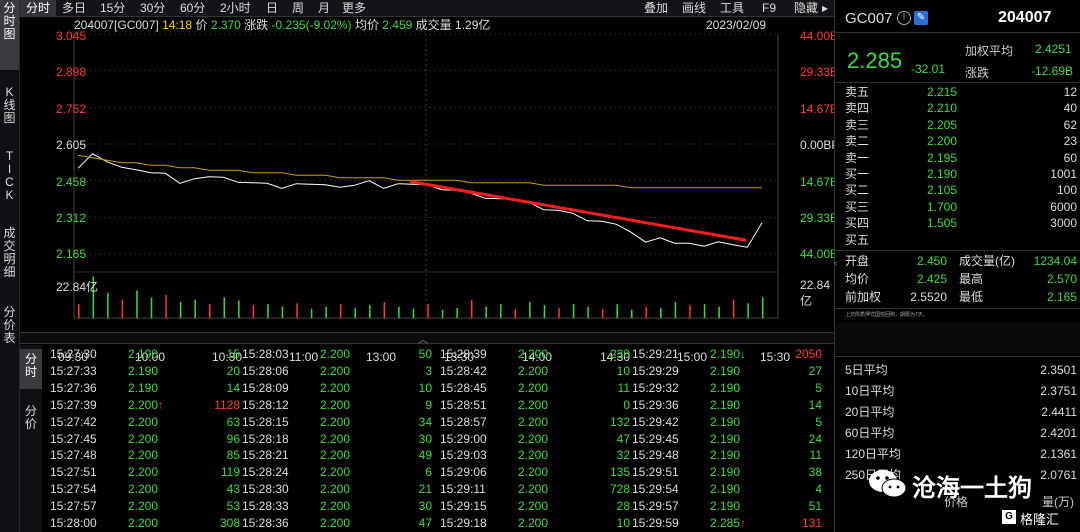  Describe the element at coordinates (193, 8) in the screenshot. I see `tab-60min: 60分` at that location.